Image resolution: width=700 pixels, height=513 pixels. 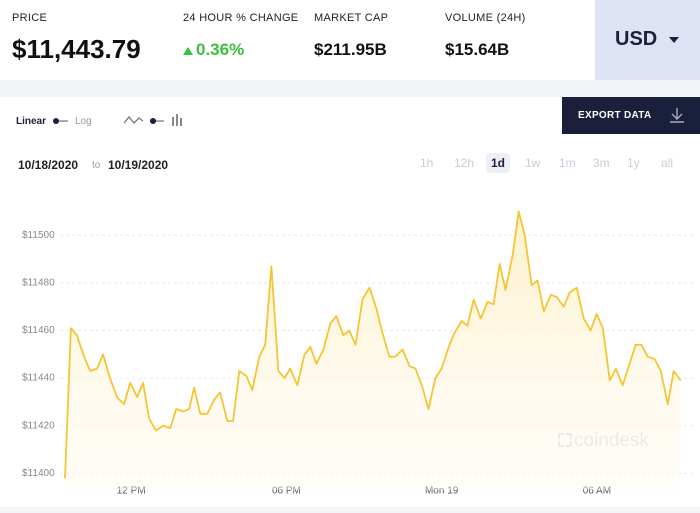 What do you see at coordinates (351, 18) in the screenshot?
I see `cap-label: MARKET CAP` at bounding box center [351, 18].